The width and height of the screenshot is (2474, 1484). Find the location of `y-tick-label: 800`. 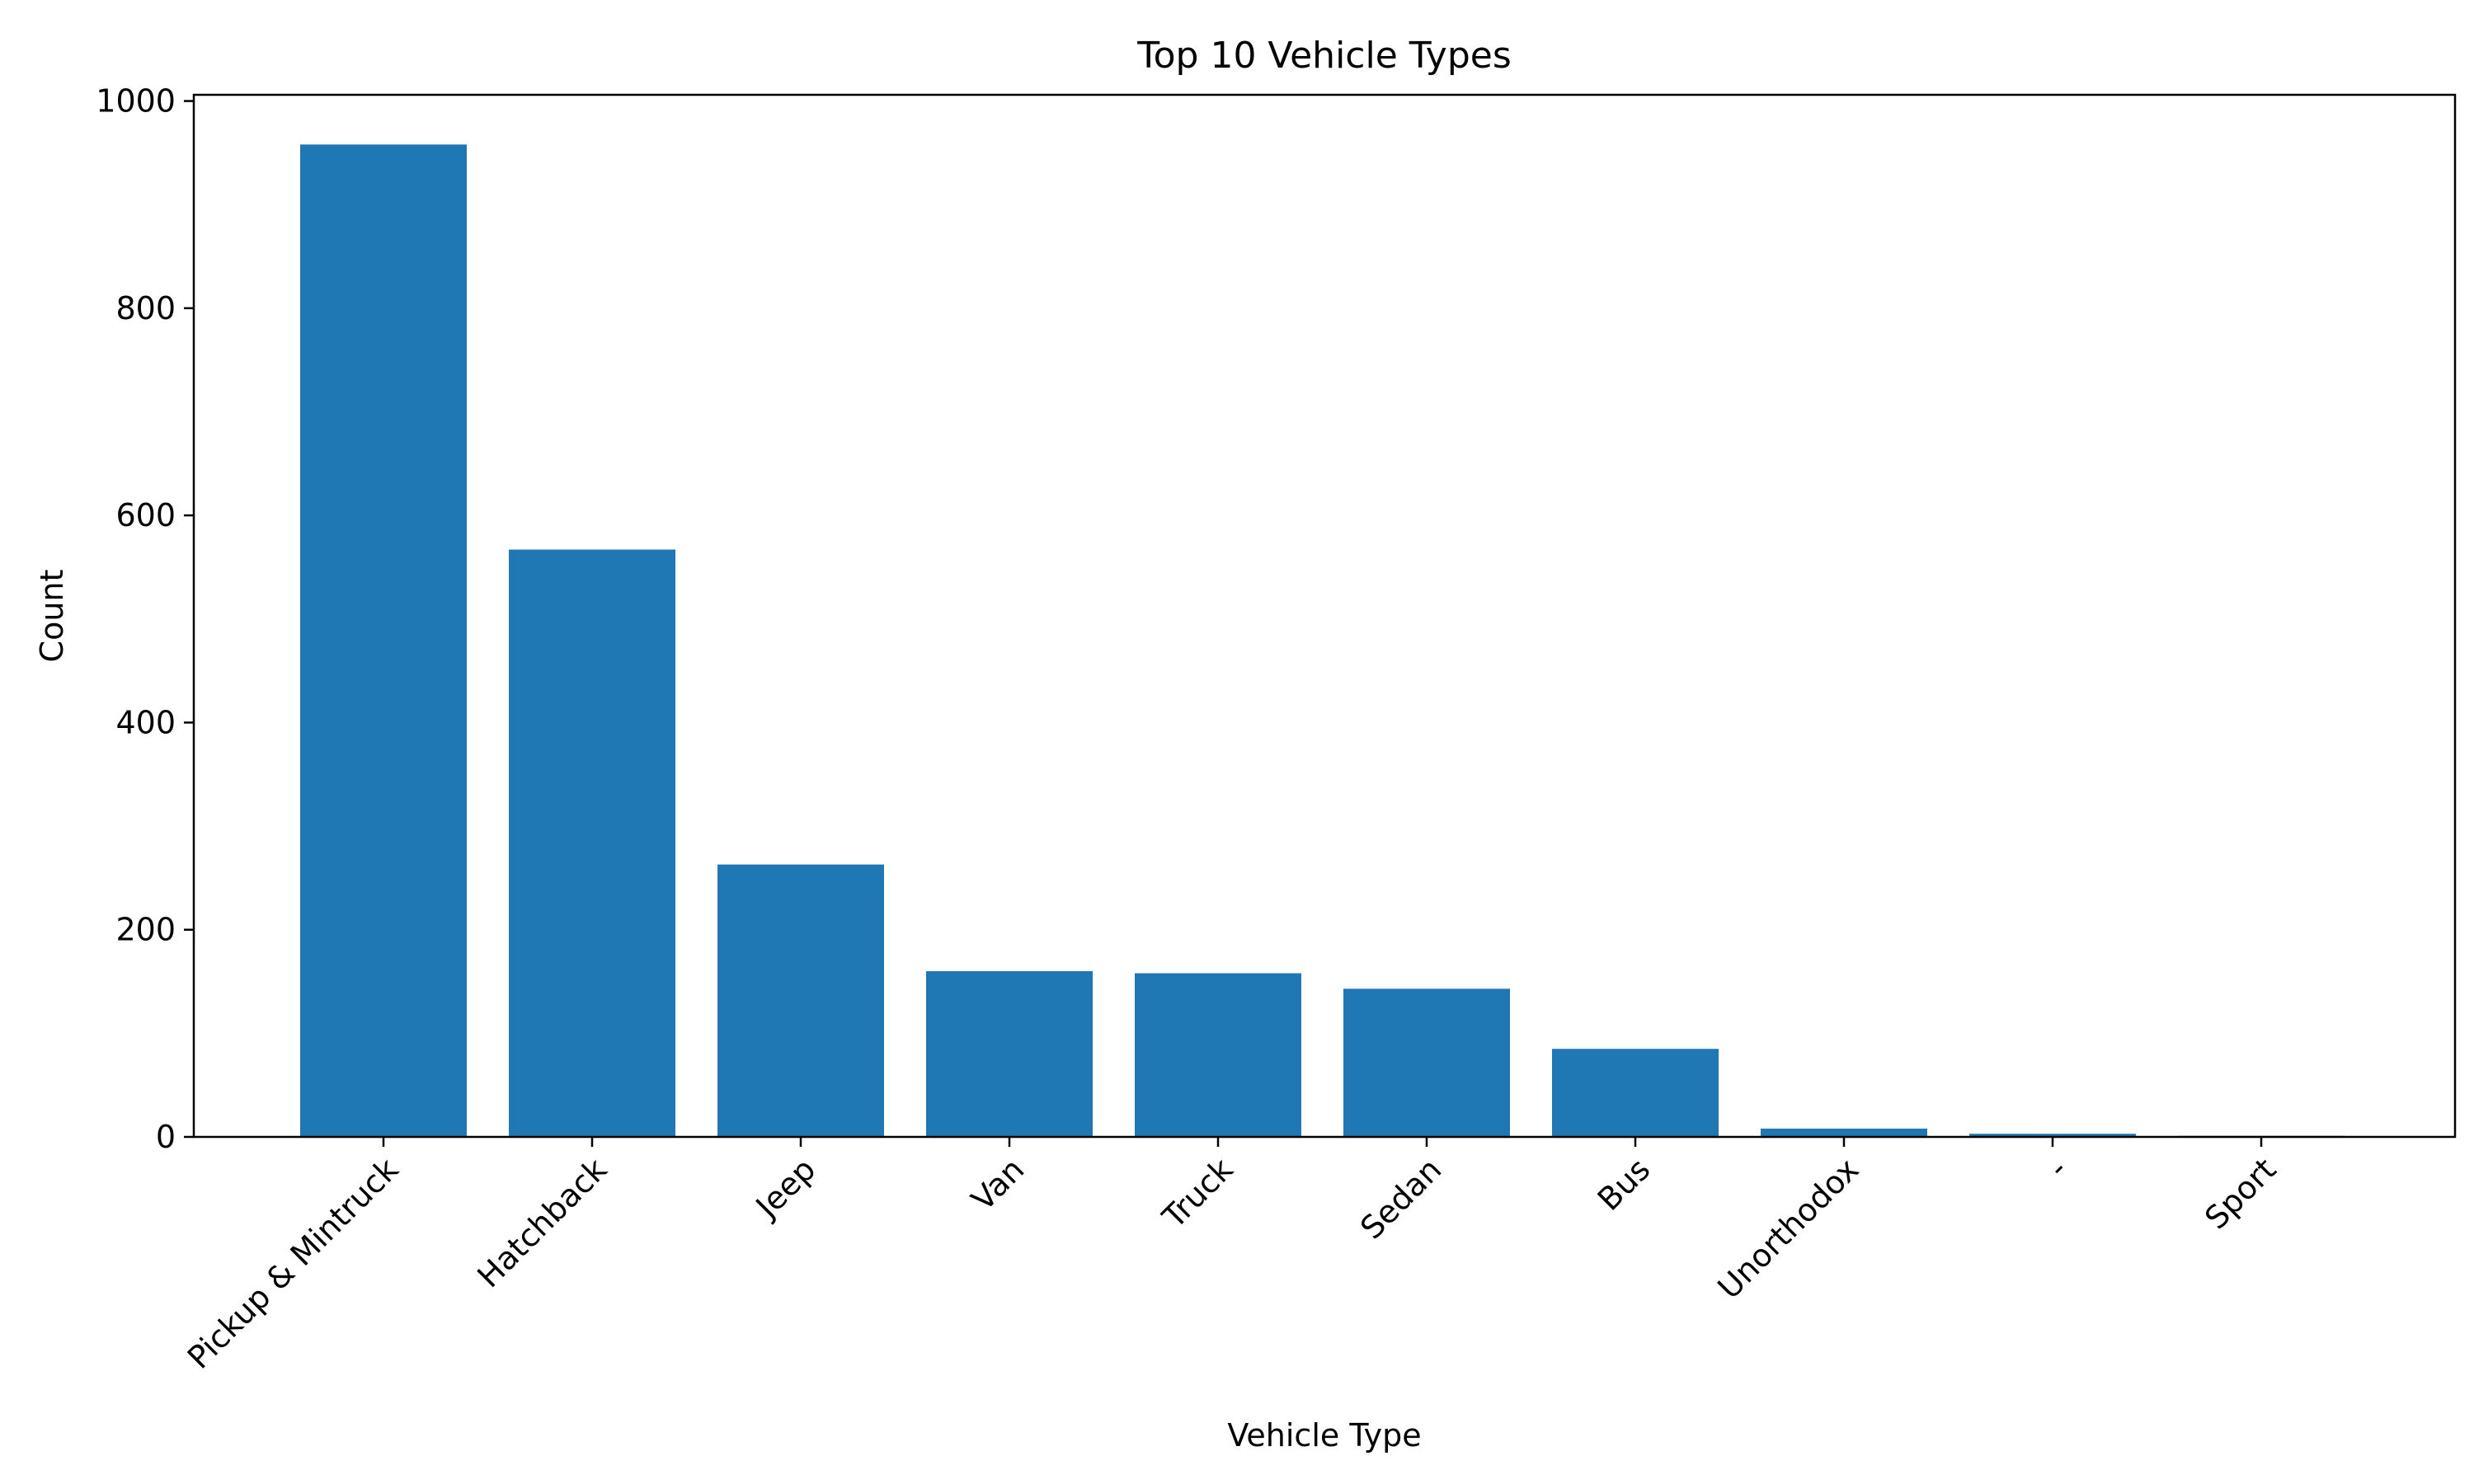

y-tick-label: 800 is located at coordinates (145, 308).